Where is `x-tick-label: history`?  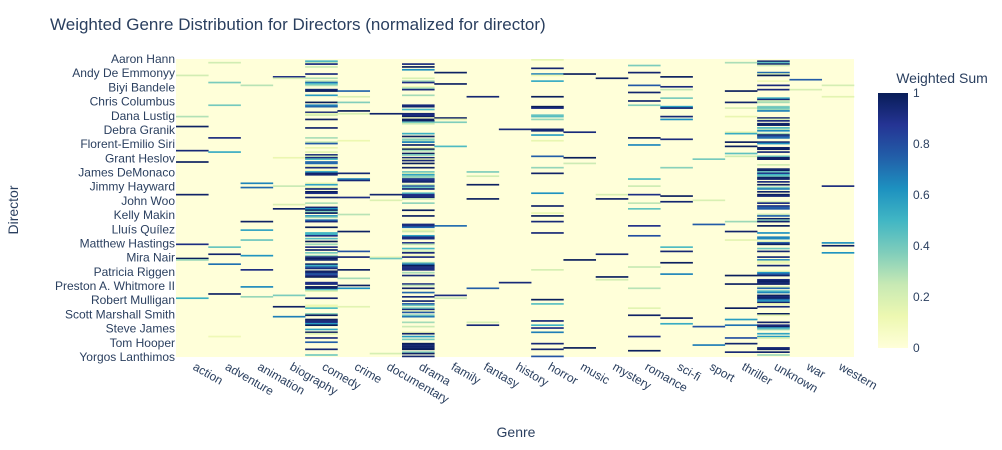 x-tick-label: history is located at coordinates (533, 374).